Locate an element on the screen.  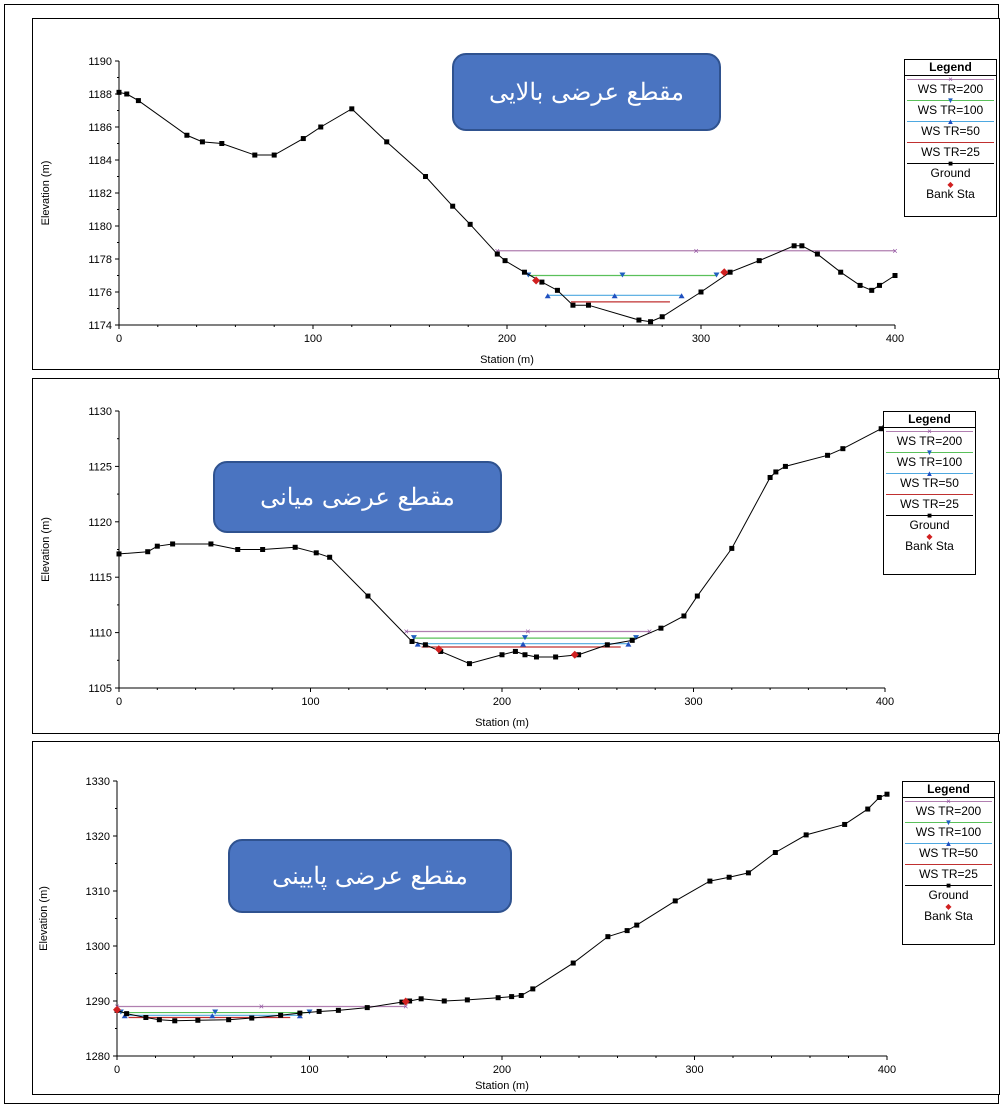
y-tick-label: 1120 is located at coordinates (100, 523).